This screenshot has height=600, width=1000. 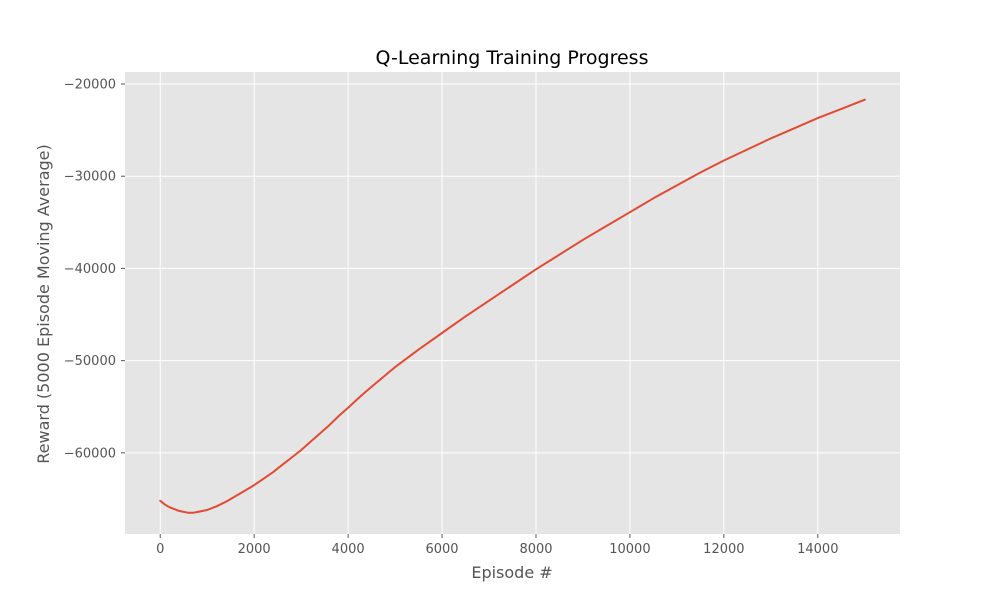 What do you see at coordinates (512, 58) in the screenshot?
I see `chart-title: Q-Learning Training Progress` at bounding box center [512, 58].